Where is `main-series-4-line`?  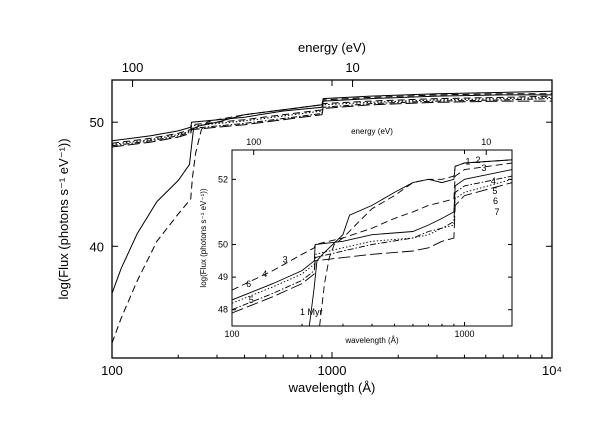
main-series-4-line is located at coordinates (332, 119).